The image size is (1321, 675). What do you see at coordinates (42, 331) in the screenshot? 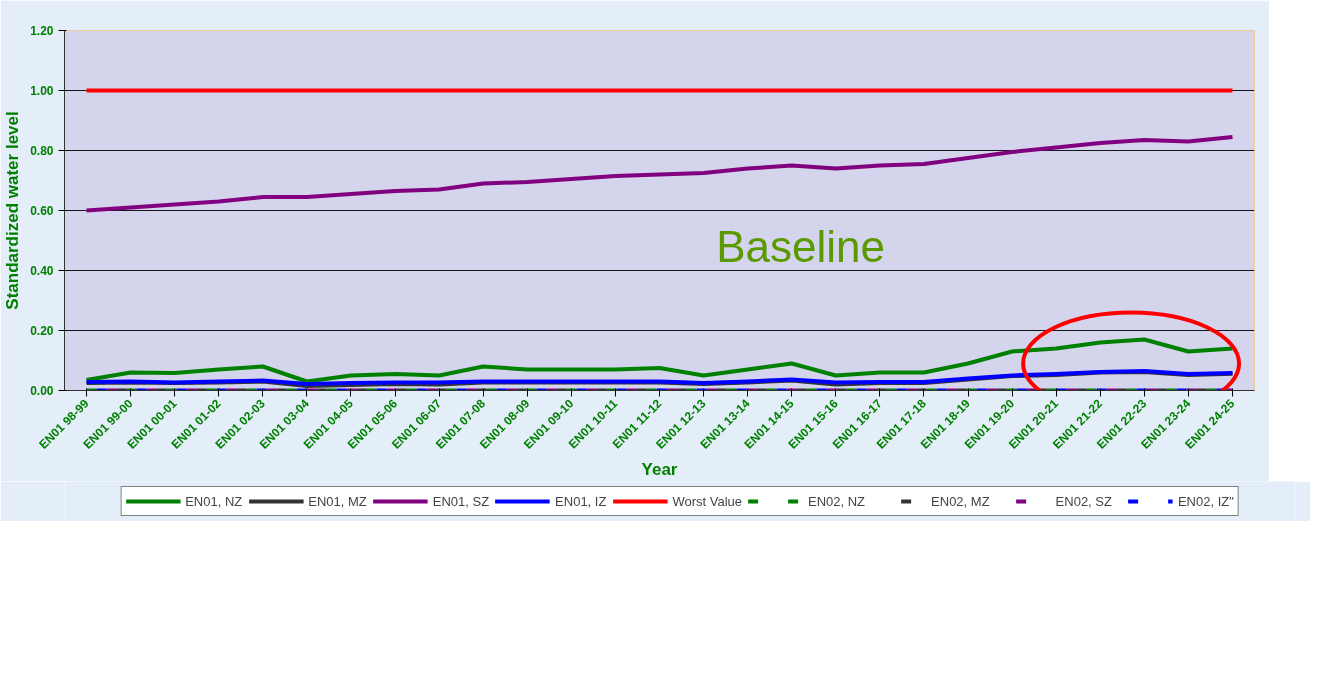
I see `y-tick-label: 0.20` at bounding box center [42, 331].